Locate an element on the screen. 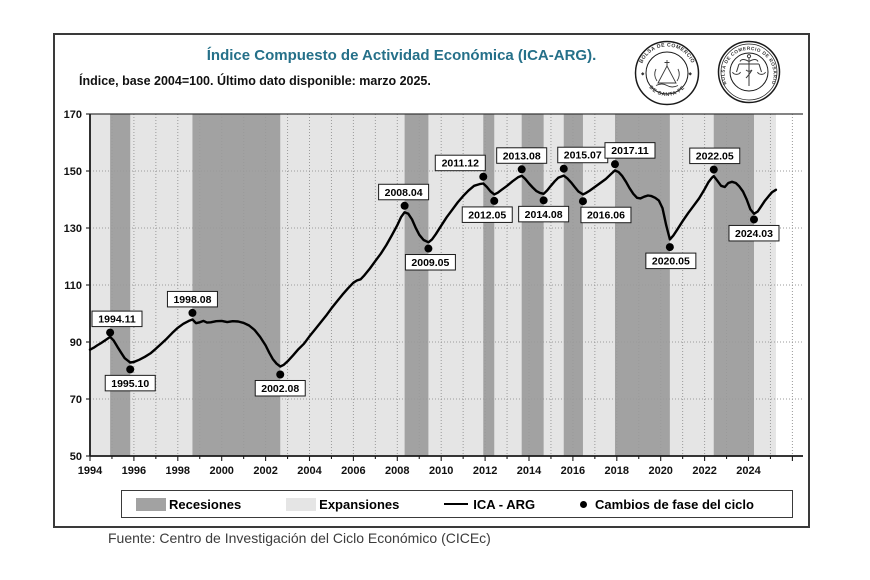 The height and width of the screenshot is (580, 870). santafe-seal-emblem-icon is located at coordinates (667, 74).